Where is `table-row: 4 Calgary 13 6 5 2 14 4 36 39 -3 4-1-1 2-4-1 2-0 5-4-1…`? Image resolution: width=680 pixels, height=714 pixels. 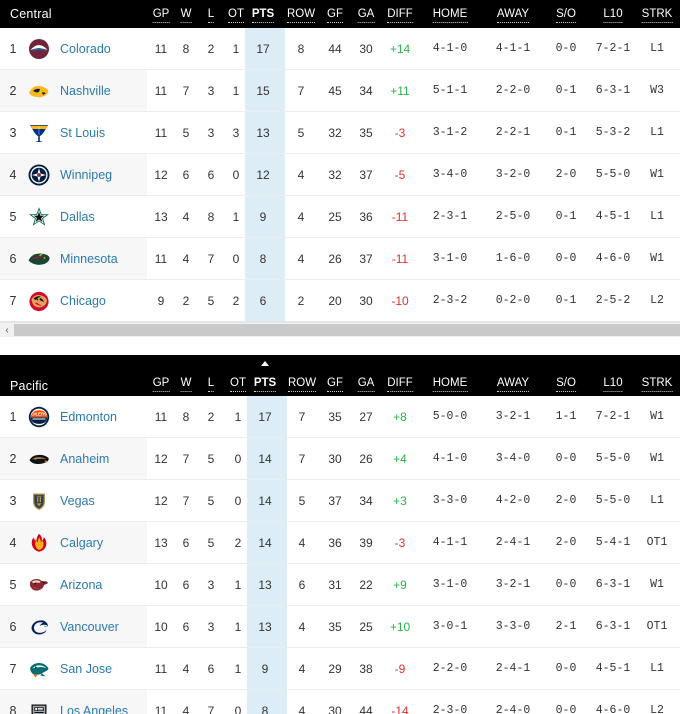
table-row: 4 Calgary 13 6 5 2 14 4 36 39 -3 4-1-1 2-4-1 2-0 5-4-1… is located at coordinates (340, 543).